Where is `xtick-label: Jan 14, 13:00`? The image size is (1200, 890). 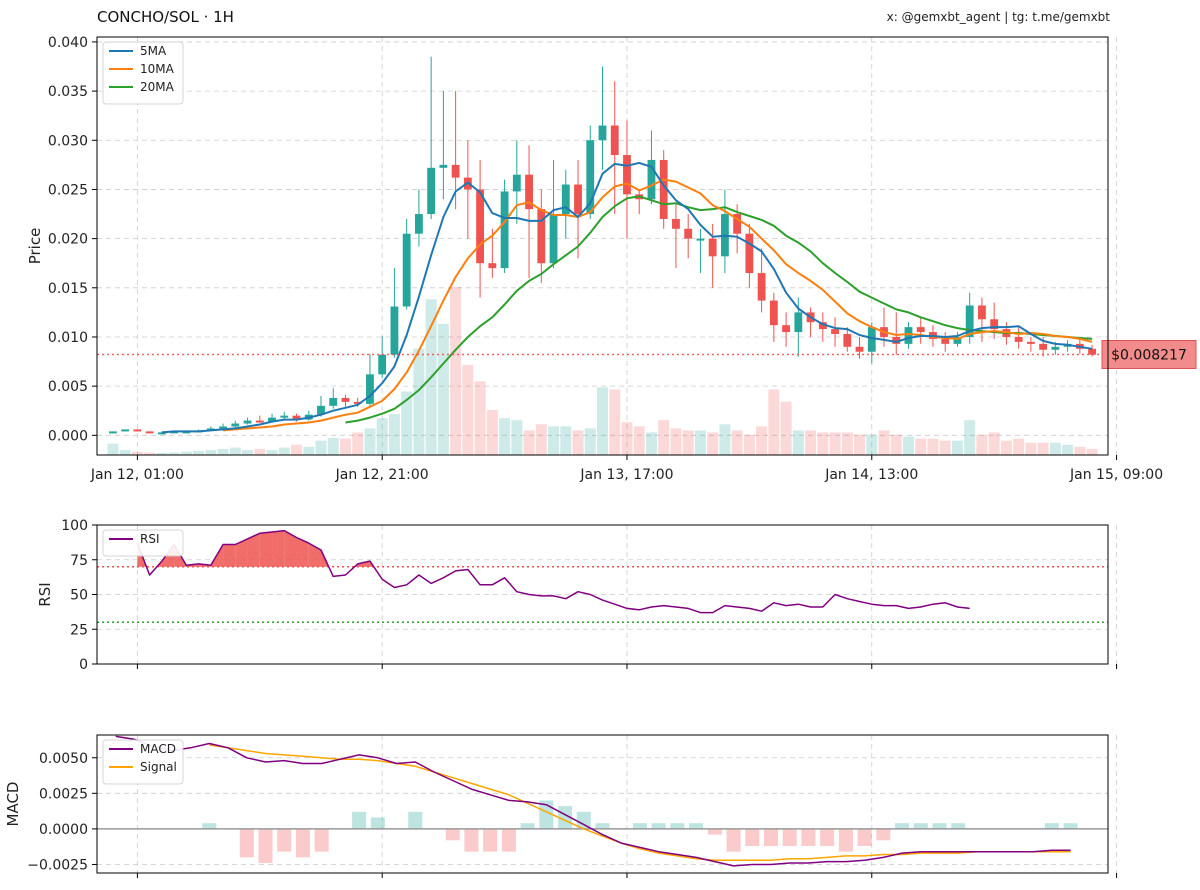
xtick-label: Jan 14, 13:00 is located at coordinates (871, 475).